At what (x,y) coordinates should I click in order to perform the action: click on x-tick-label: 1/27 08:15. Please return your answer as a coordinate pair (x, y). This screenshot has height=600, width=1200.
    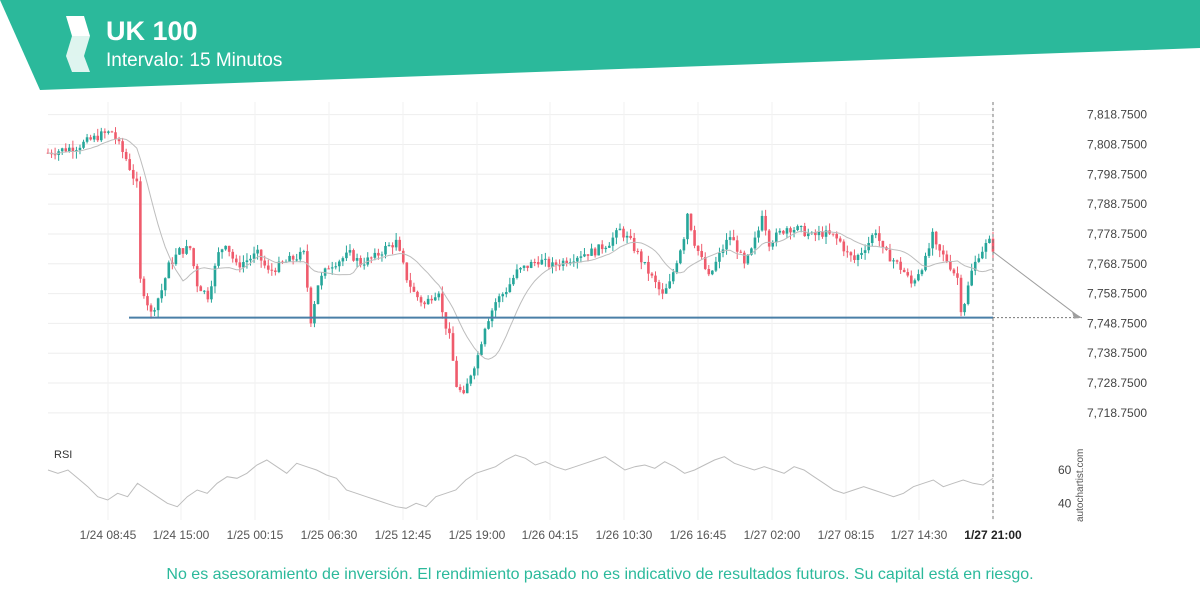
    Looking at the image, I should click on (846, 535).